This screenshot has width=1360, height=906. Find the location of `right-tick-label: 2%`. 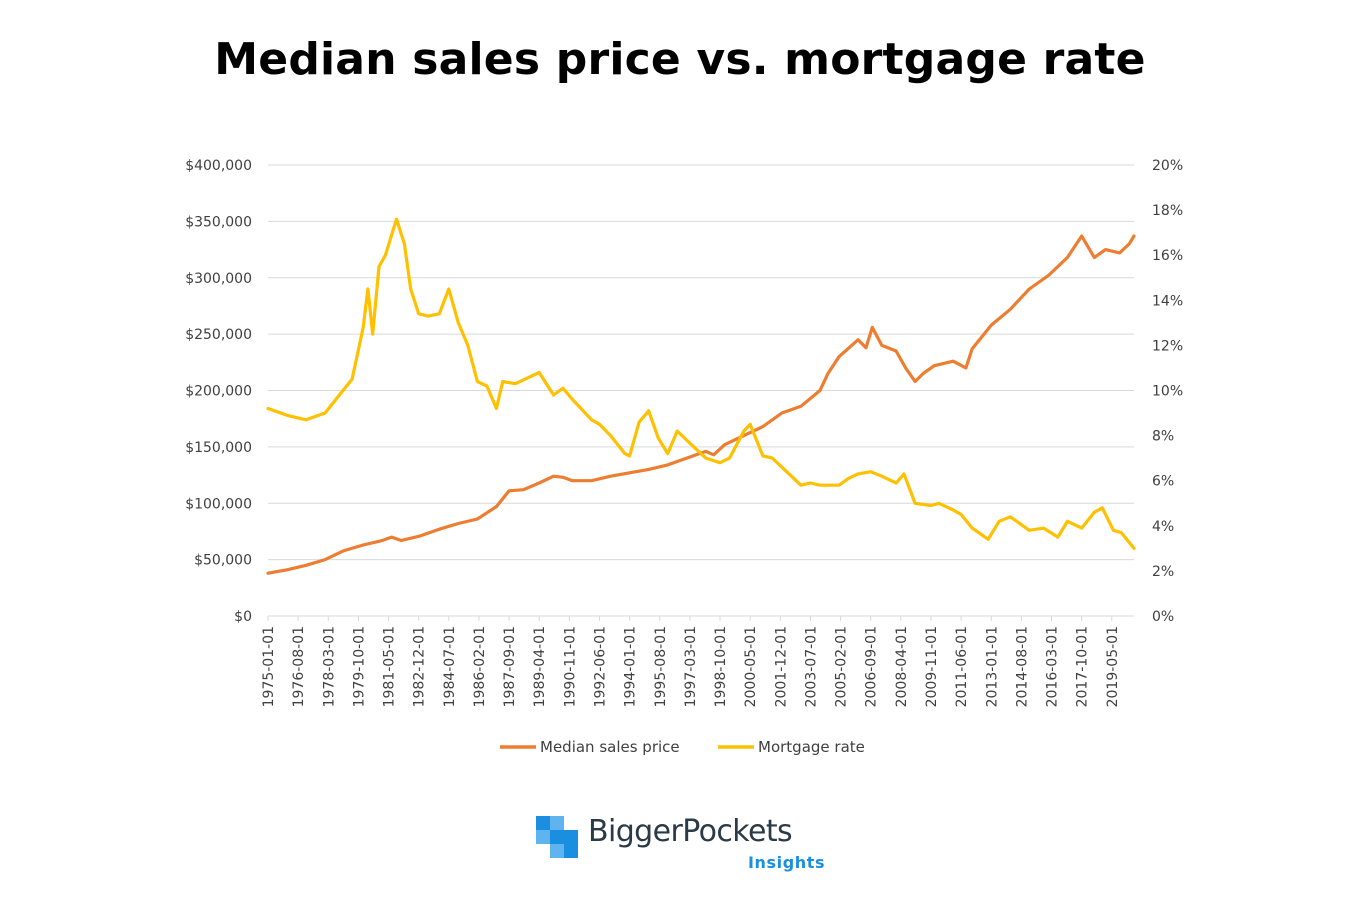

right-tick-label: 2% is located at coordinates (1163, 572).